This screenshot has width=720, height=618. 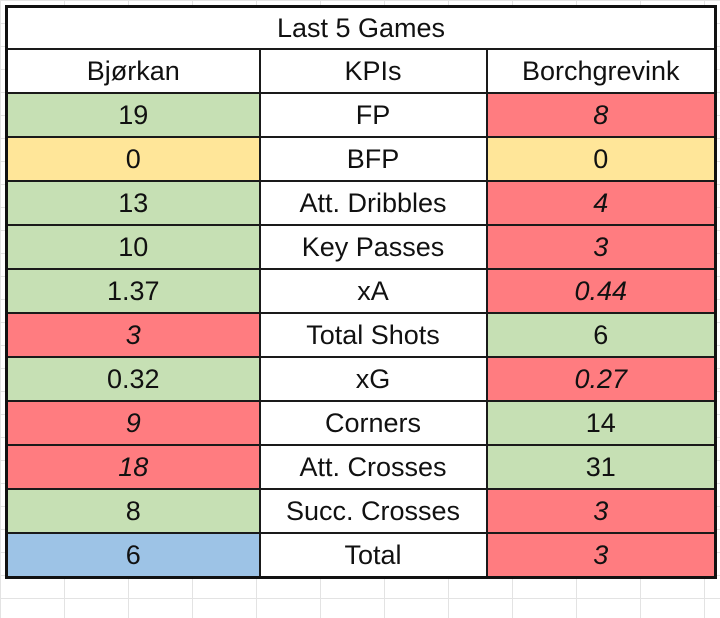 I want to click on right-value-cell: 0, so click(x=601, y=159).